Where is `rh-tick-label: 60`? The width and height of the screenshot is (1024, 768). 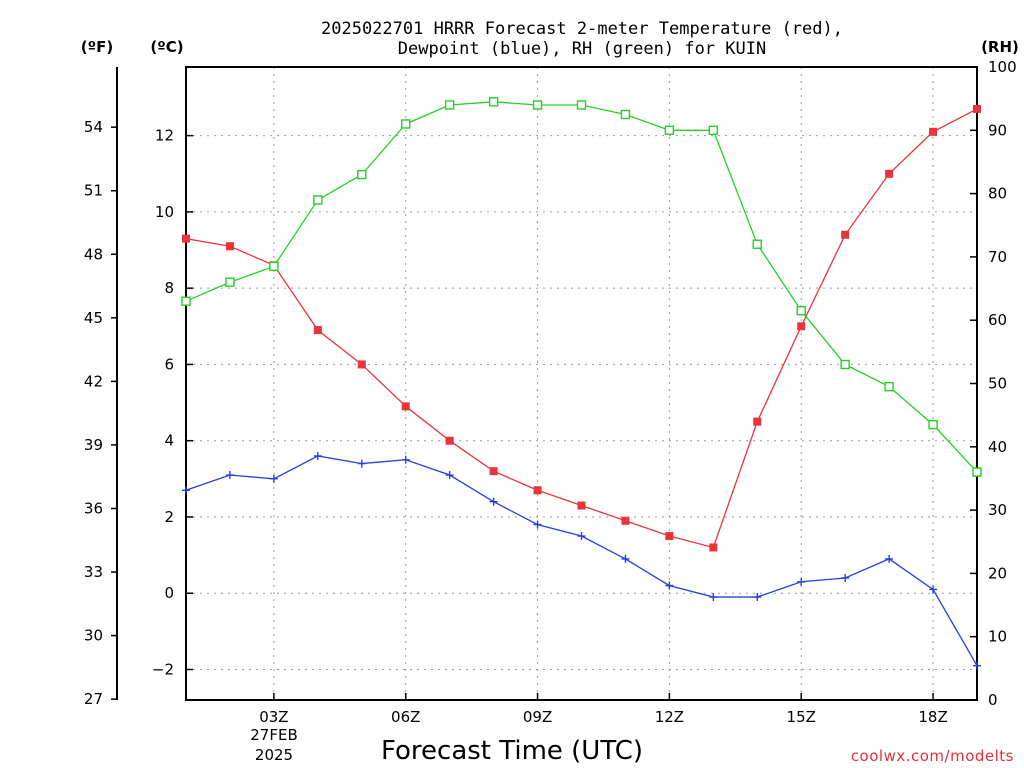
rh-tick-label: 60 is located at coordinates (997, 320).